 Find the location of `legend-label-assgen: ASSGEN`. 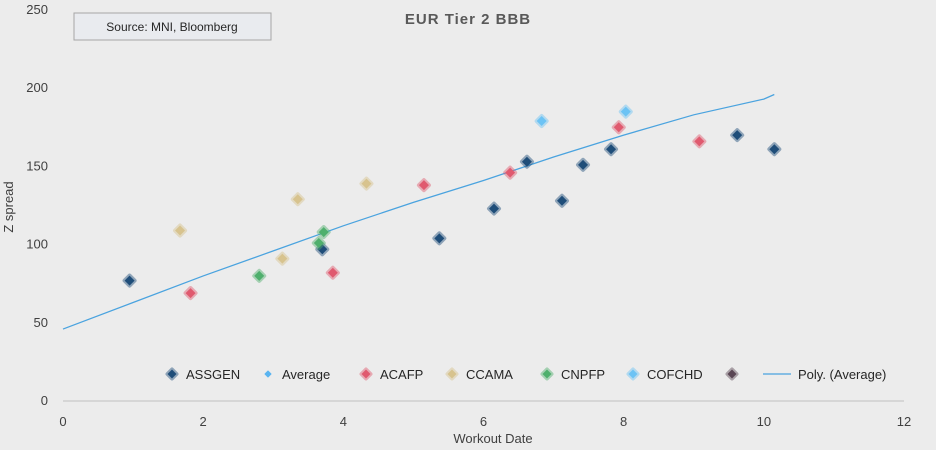

legend-label-assgen: ASSGEN is located at coordinates (213, 374).